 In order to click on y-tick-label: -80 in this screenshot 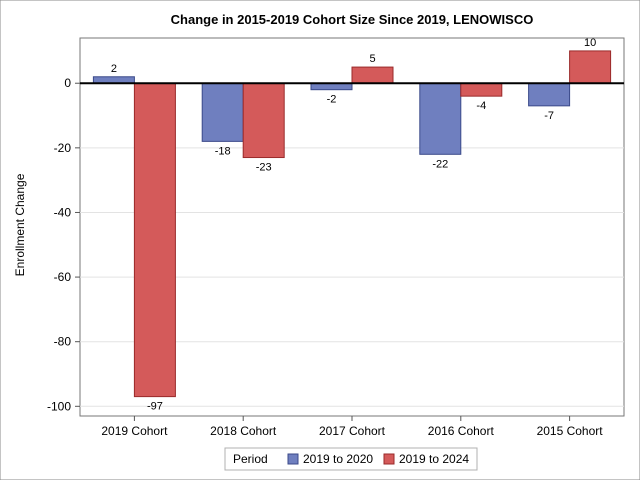, I will do `click(63, 342)`.